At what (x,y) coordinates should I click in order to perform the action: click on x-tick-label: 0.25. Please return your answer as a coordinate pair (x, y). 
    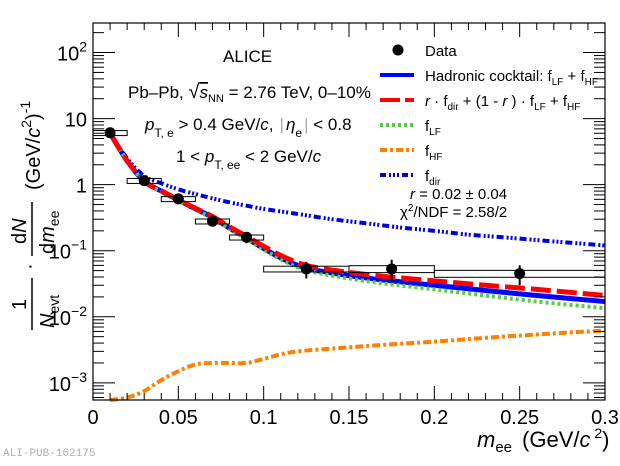
    Looking at the image, I should click on (519, 418).